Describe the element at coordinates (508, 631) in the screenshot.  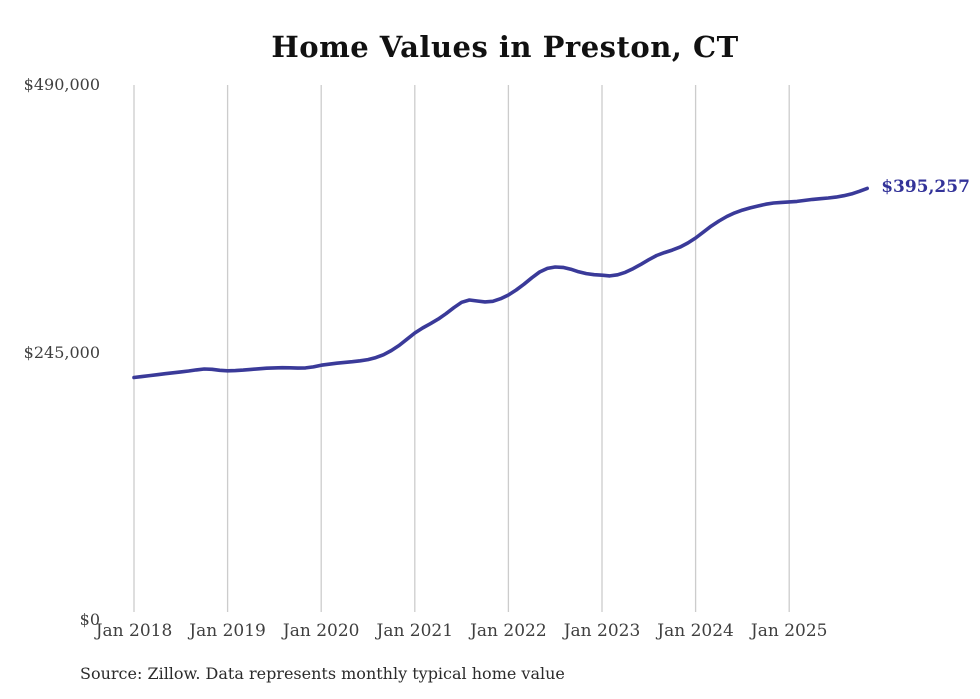
I see `x-axis-tick-label: Jan 2022` at that location.